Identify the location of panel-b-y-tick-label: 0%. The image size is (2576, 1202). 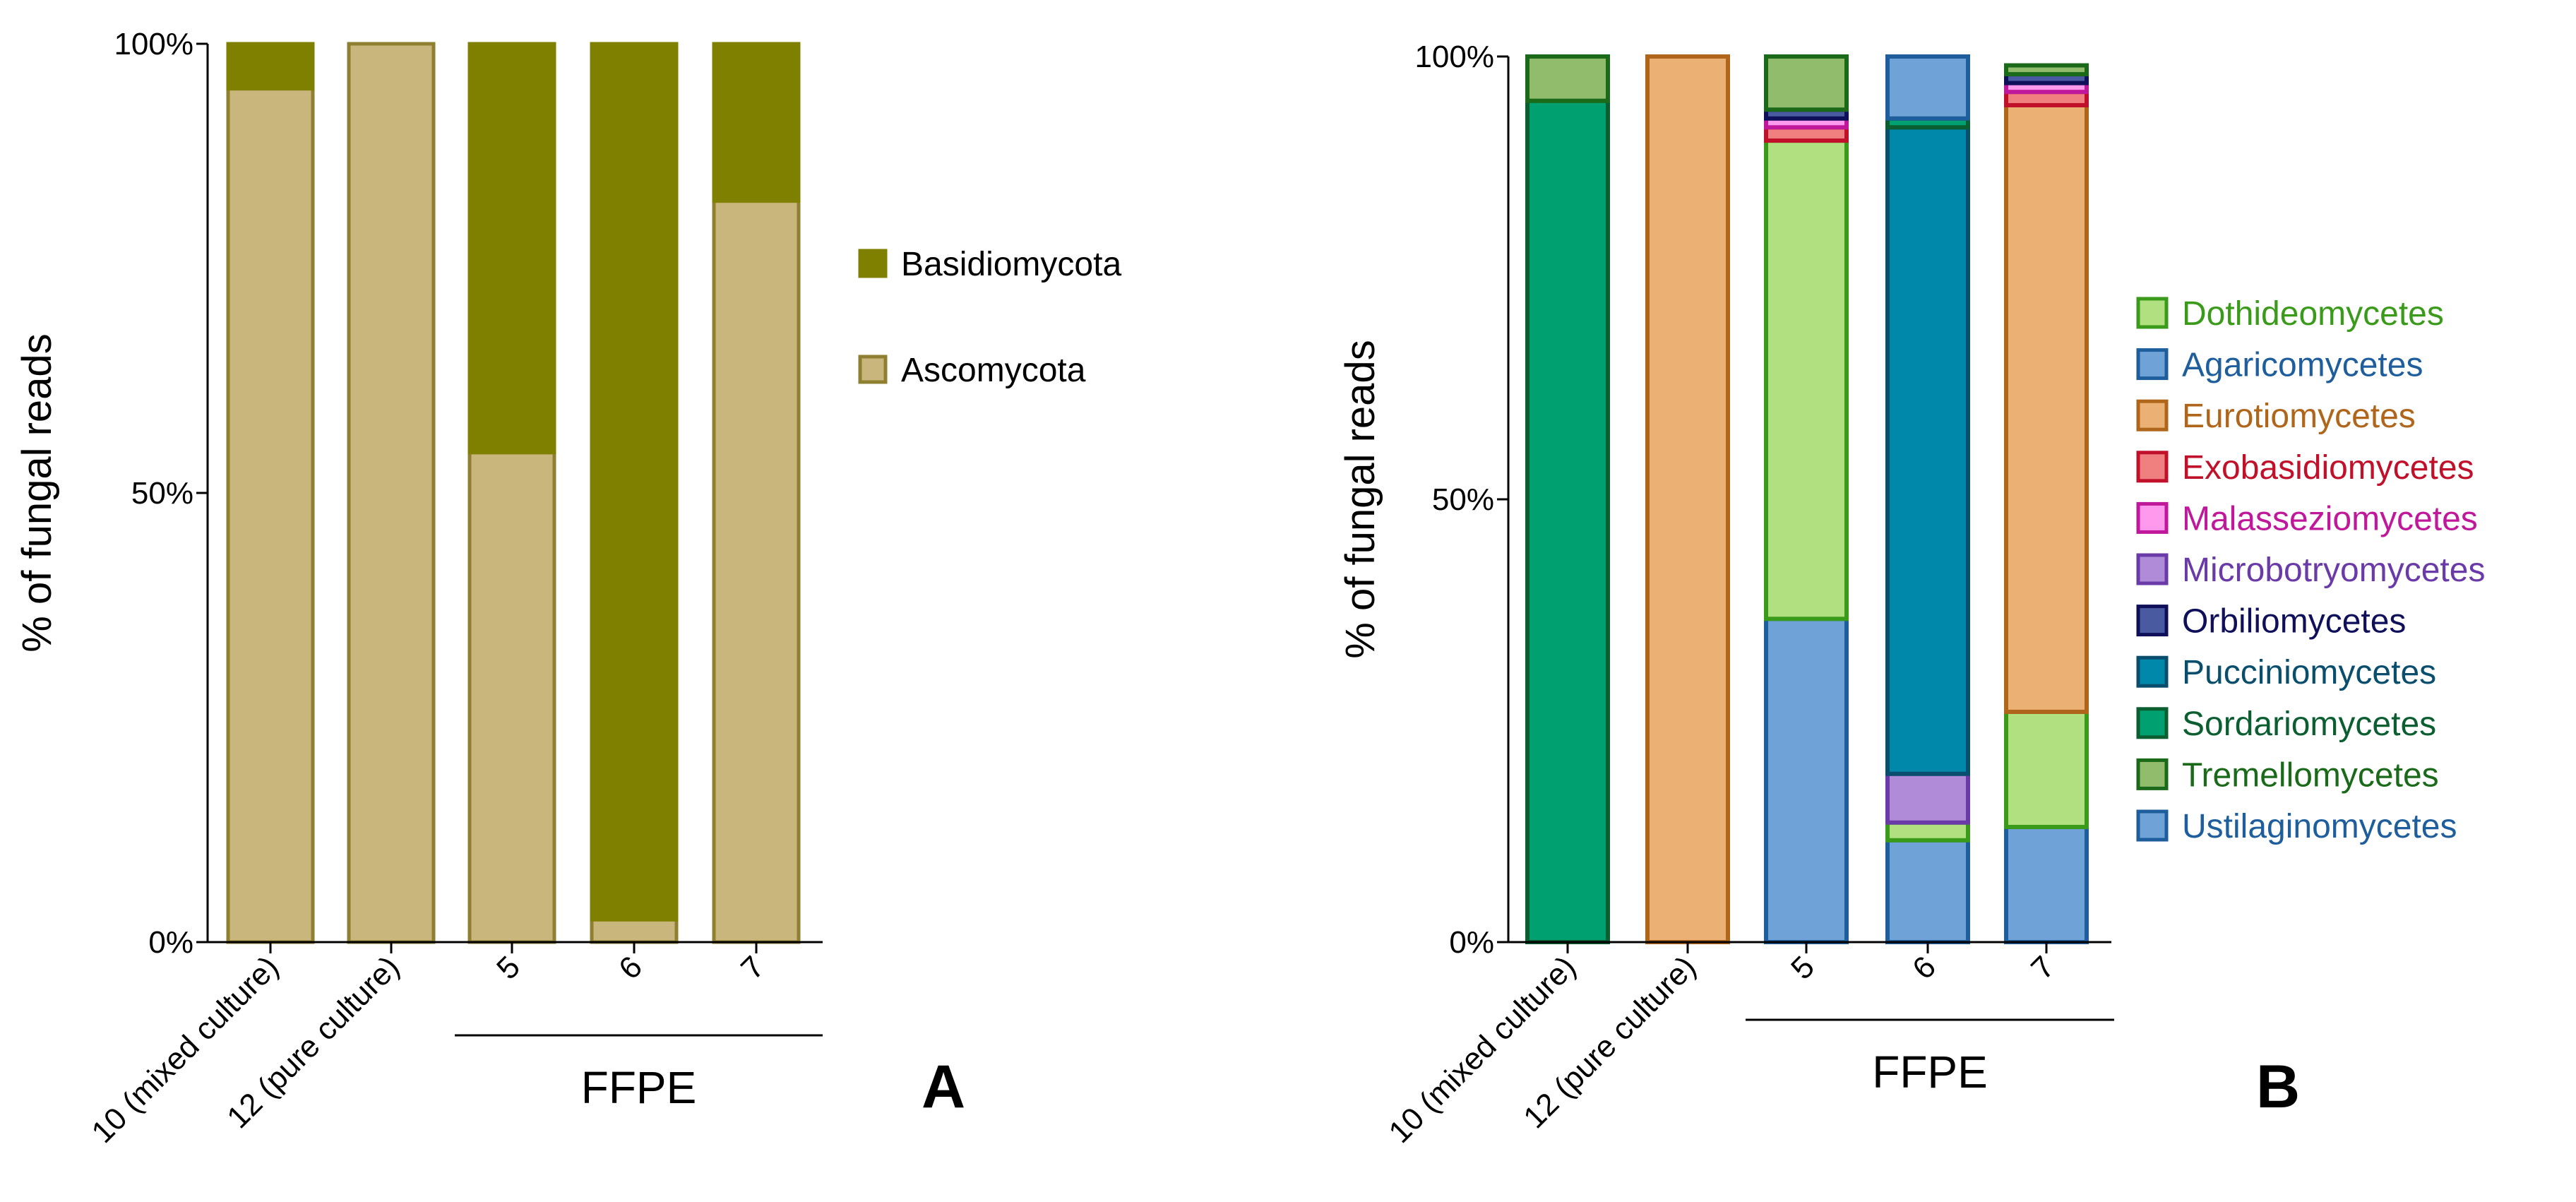
(1471, 942).